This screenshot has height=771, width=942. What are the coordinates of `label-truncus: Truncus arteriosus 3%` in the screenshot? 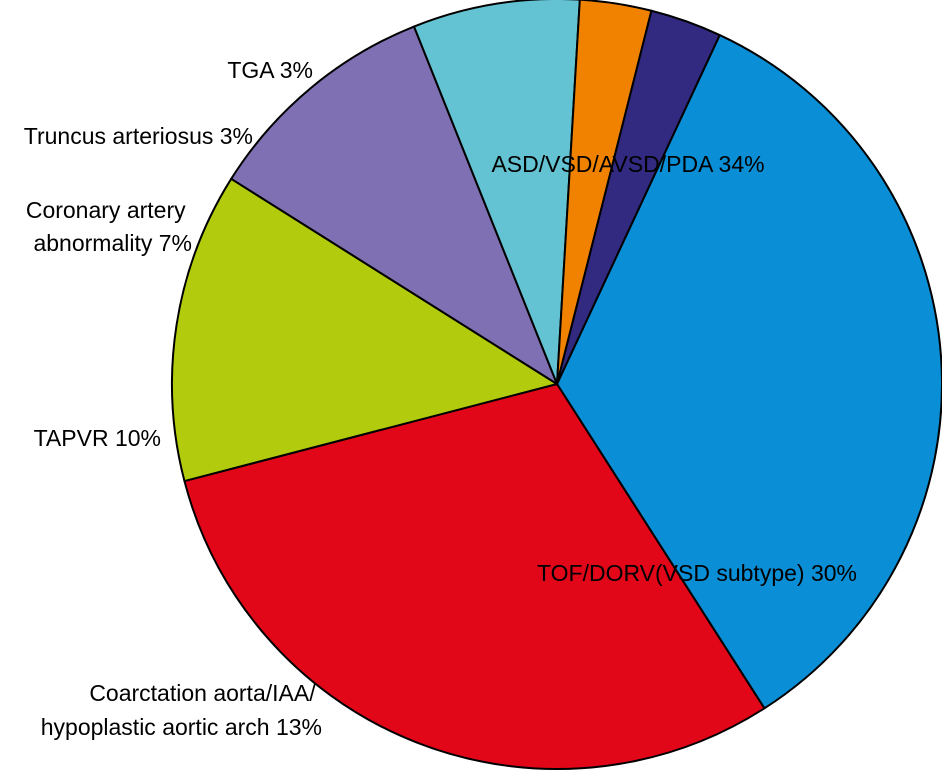 It's located at (138, 136).